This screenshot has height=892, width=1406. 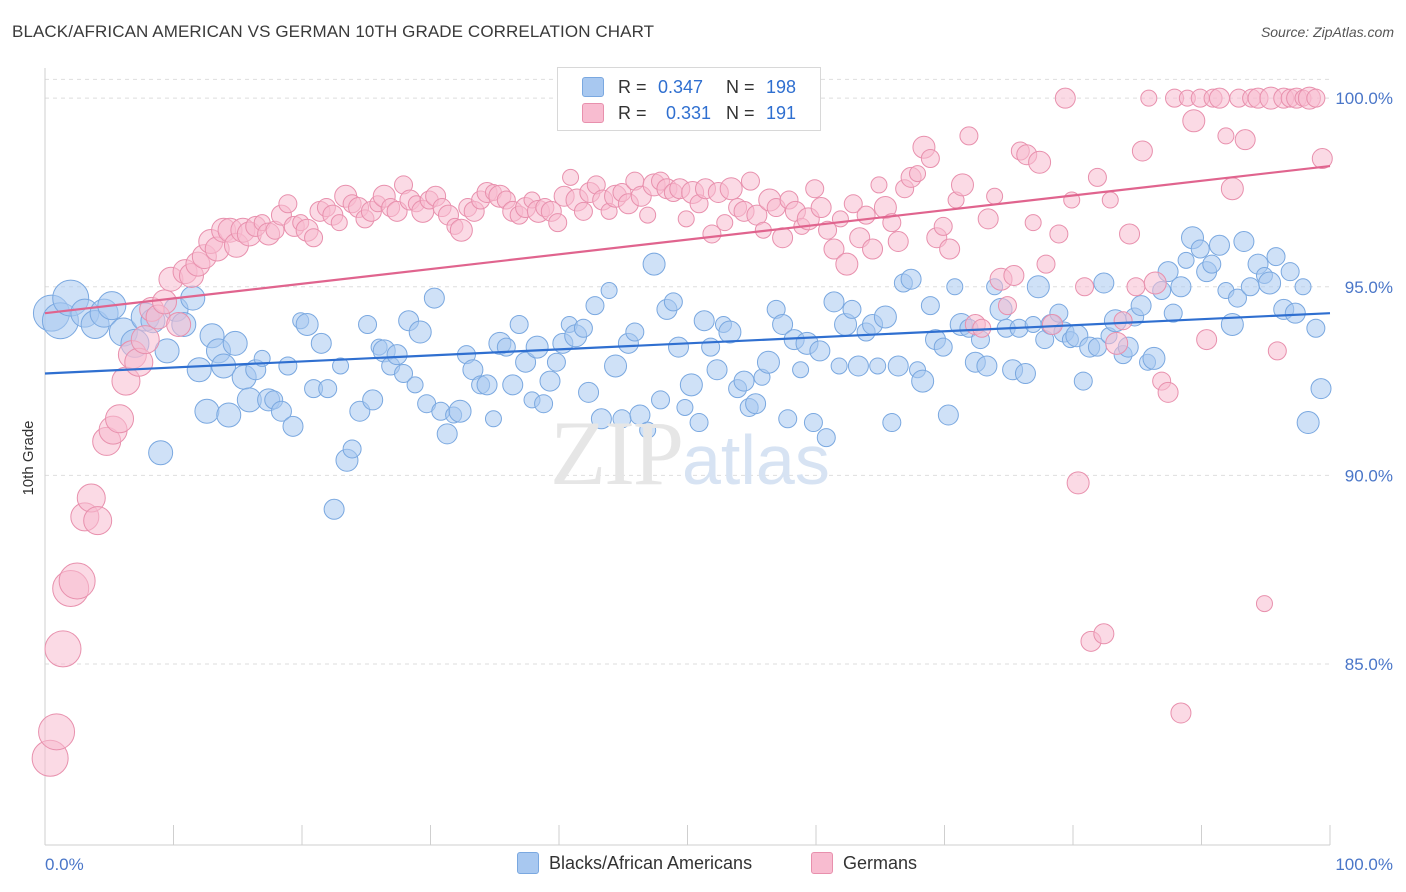 What do you see at coordinates (864, 863) in the screenshot?
I see `legend-item-germans: Germans` at bounding box center [864, 863].